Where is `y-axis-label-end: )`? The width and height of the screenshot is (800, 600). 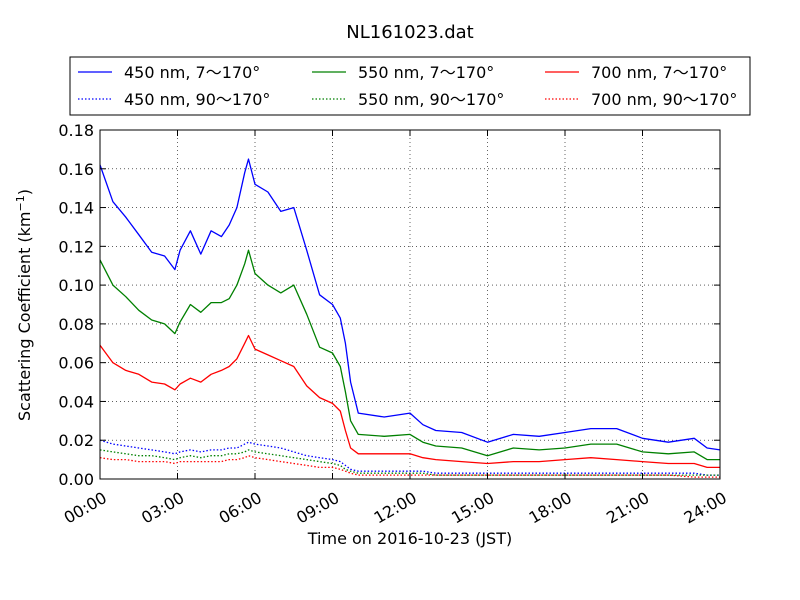 y-axis-label-end: ) is located at coordinates (24, 192).